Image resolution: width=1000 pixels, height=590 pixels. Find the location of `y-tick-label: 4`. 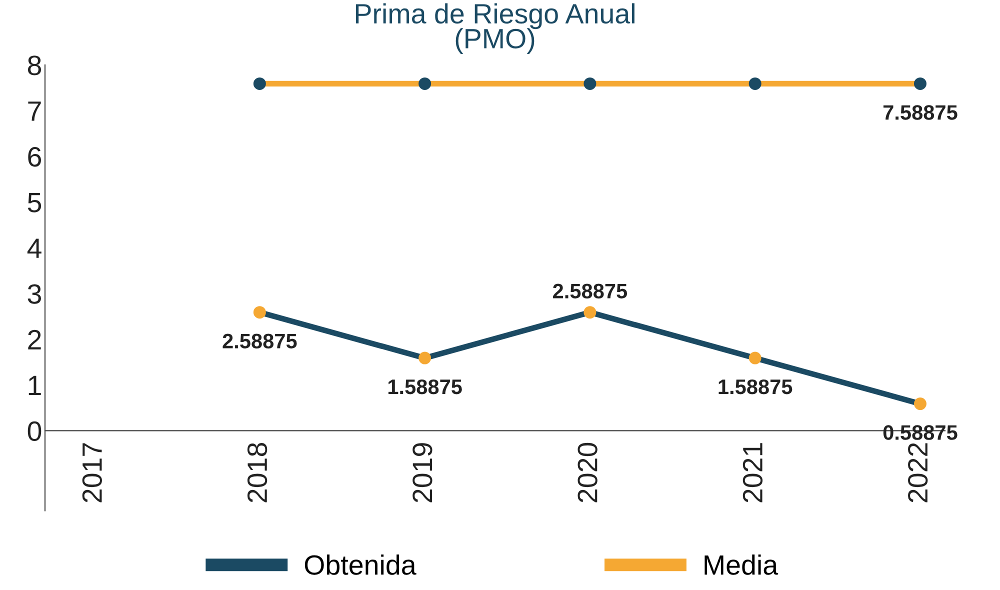

y-tick-label: 4 is located at coordinates (34, 248).